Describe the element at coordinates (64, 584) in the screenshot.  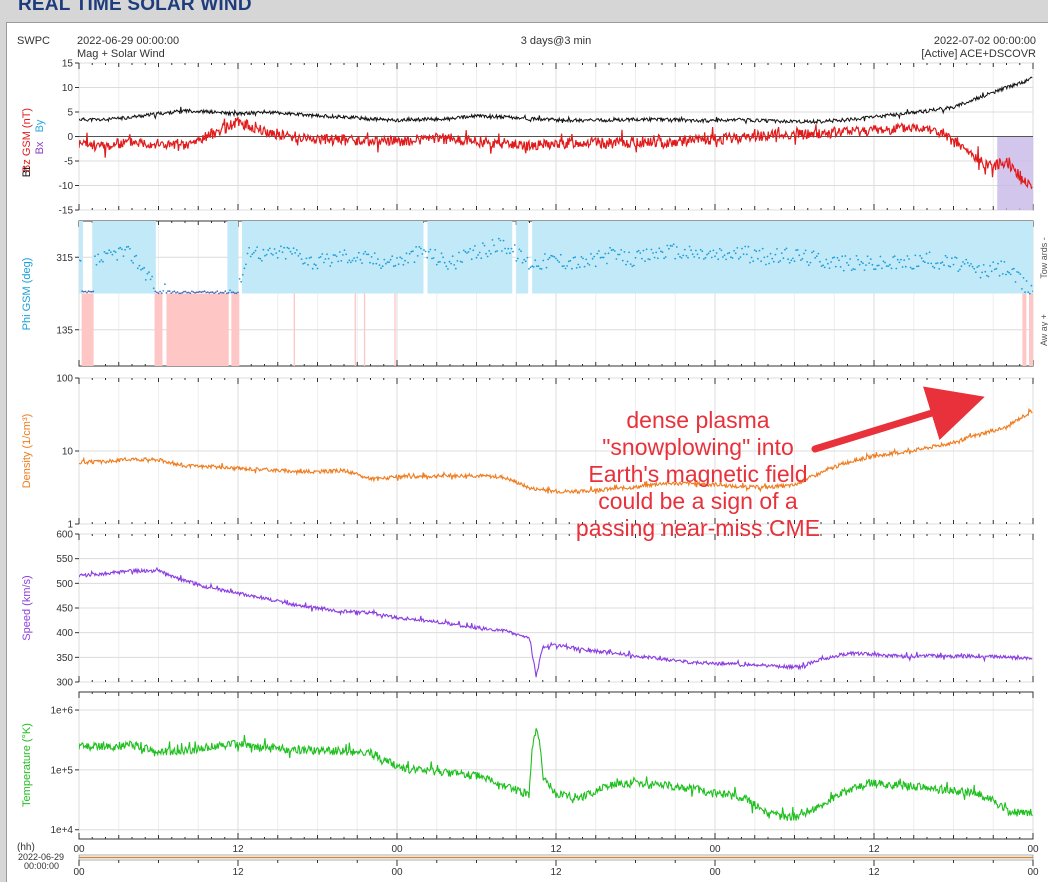
I see `y-tick-label: 500` at that location.